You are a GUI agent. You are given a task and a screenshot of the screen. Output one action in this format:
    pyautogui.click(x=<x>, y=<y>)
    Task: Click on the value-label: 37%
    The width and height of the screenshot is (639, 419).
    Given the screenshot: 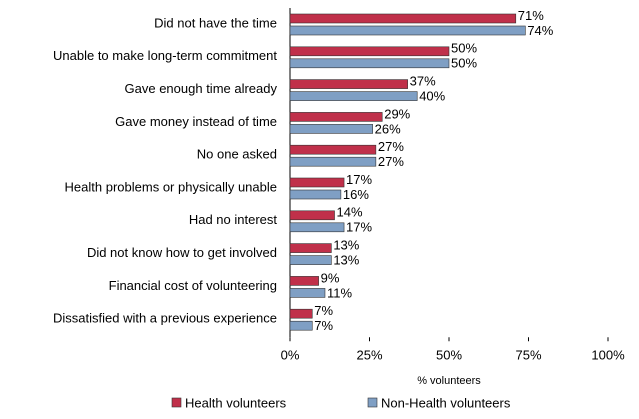 What is the action you would take?
    pyautogui.click(x=423, y=81)
    